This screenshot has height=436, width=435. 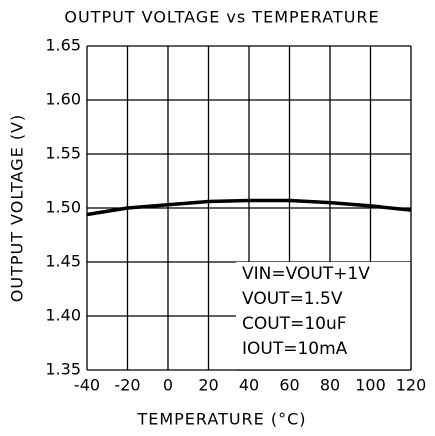 I want to click on x-tick-label: 20, so click(x=208, y=385).